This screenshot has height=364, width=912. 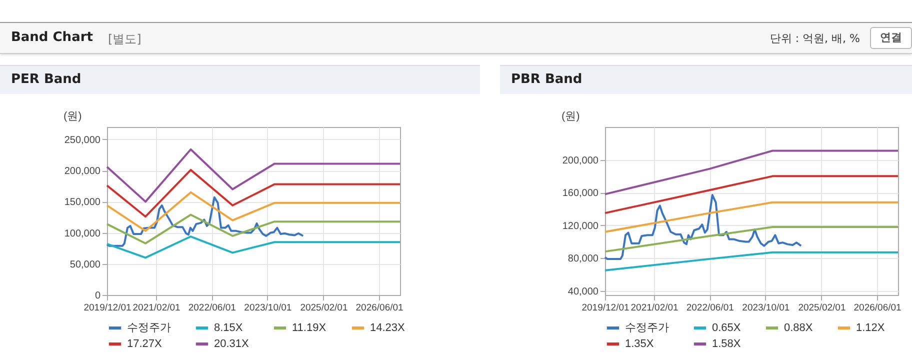 I want to click on y-tick-label: 50,000, so click(x=85, y=264).